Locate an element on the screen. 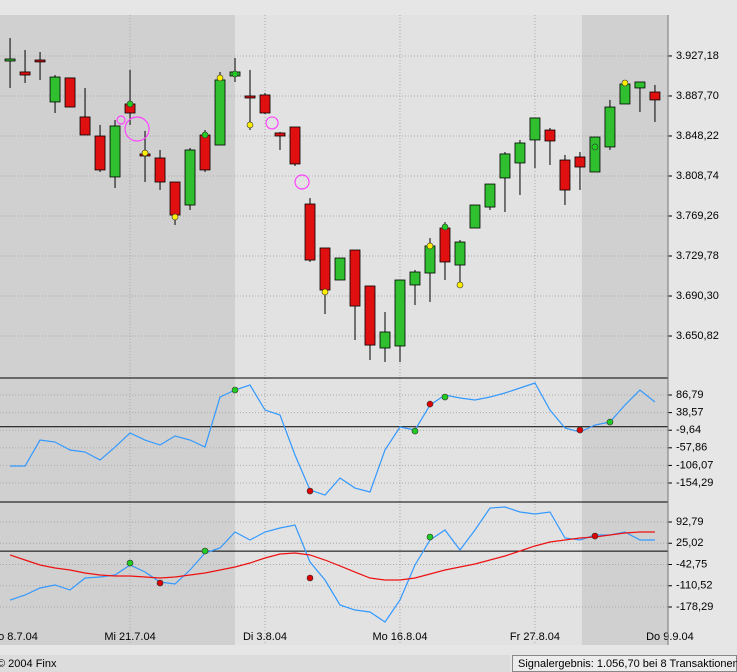  y-tick-label: 3.848,22 is located at coordinates (697, 136).